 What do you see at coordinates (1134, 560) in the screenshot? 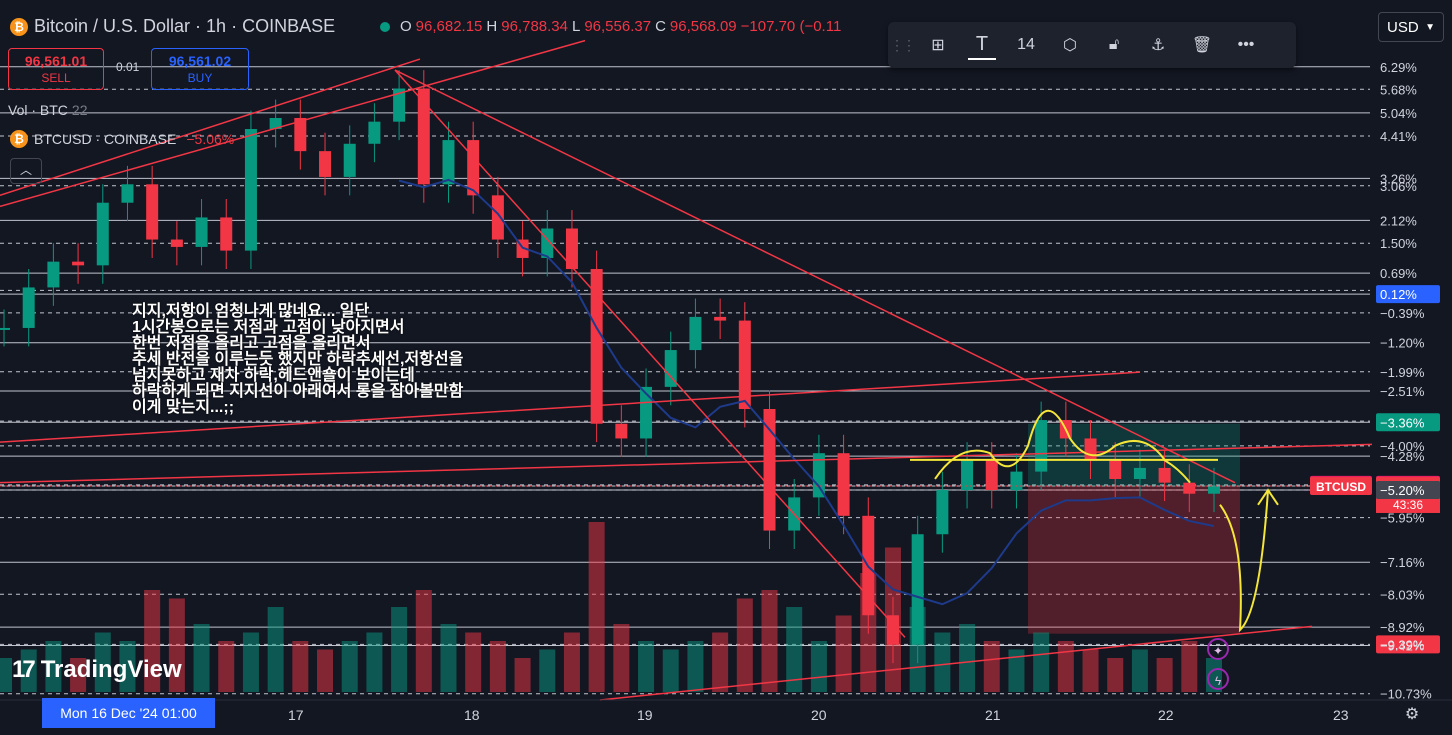
I see `stop-loss-zone` at bounding box center [1134, 560].